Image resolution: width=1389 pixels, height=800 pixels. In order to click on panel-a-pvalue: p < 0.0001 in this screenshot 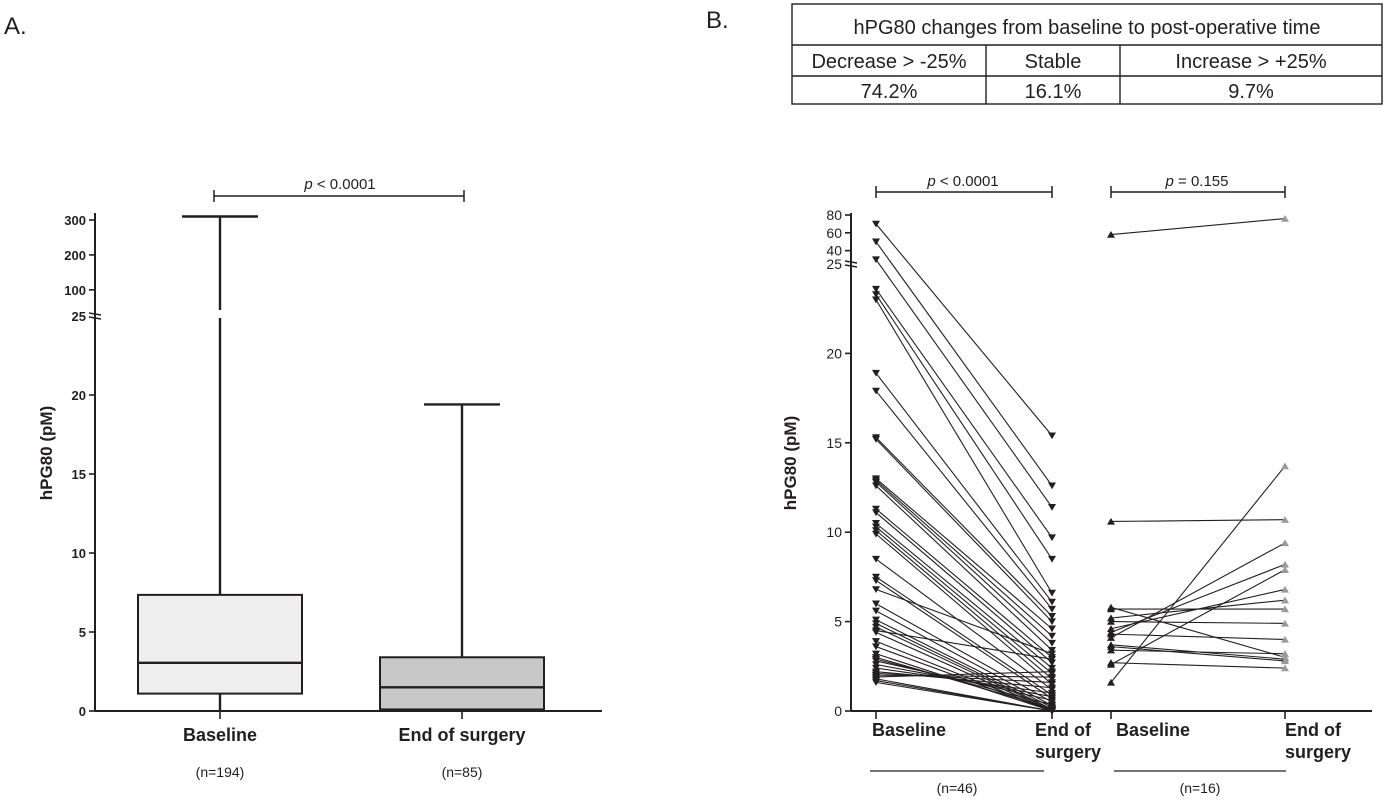, I will do `click(339, 184)`.